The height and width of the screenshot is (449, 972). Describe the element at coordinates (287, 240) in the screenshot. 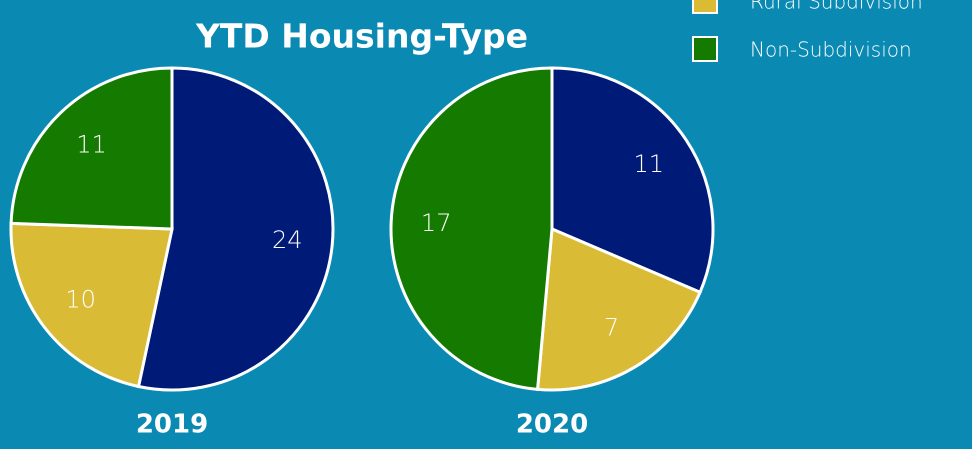

I see `data-label: 24` at that location.